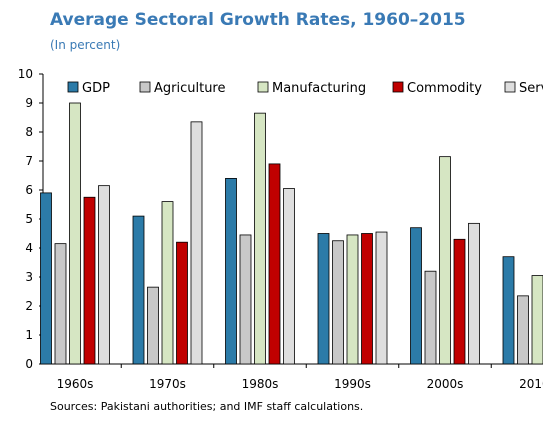  Describe the element at coordinates (416, 296) in the screenshot. I see `bar-gdp-2000s` at that location.